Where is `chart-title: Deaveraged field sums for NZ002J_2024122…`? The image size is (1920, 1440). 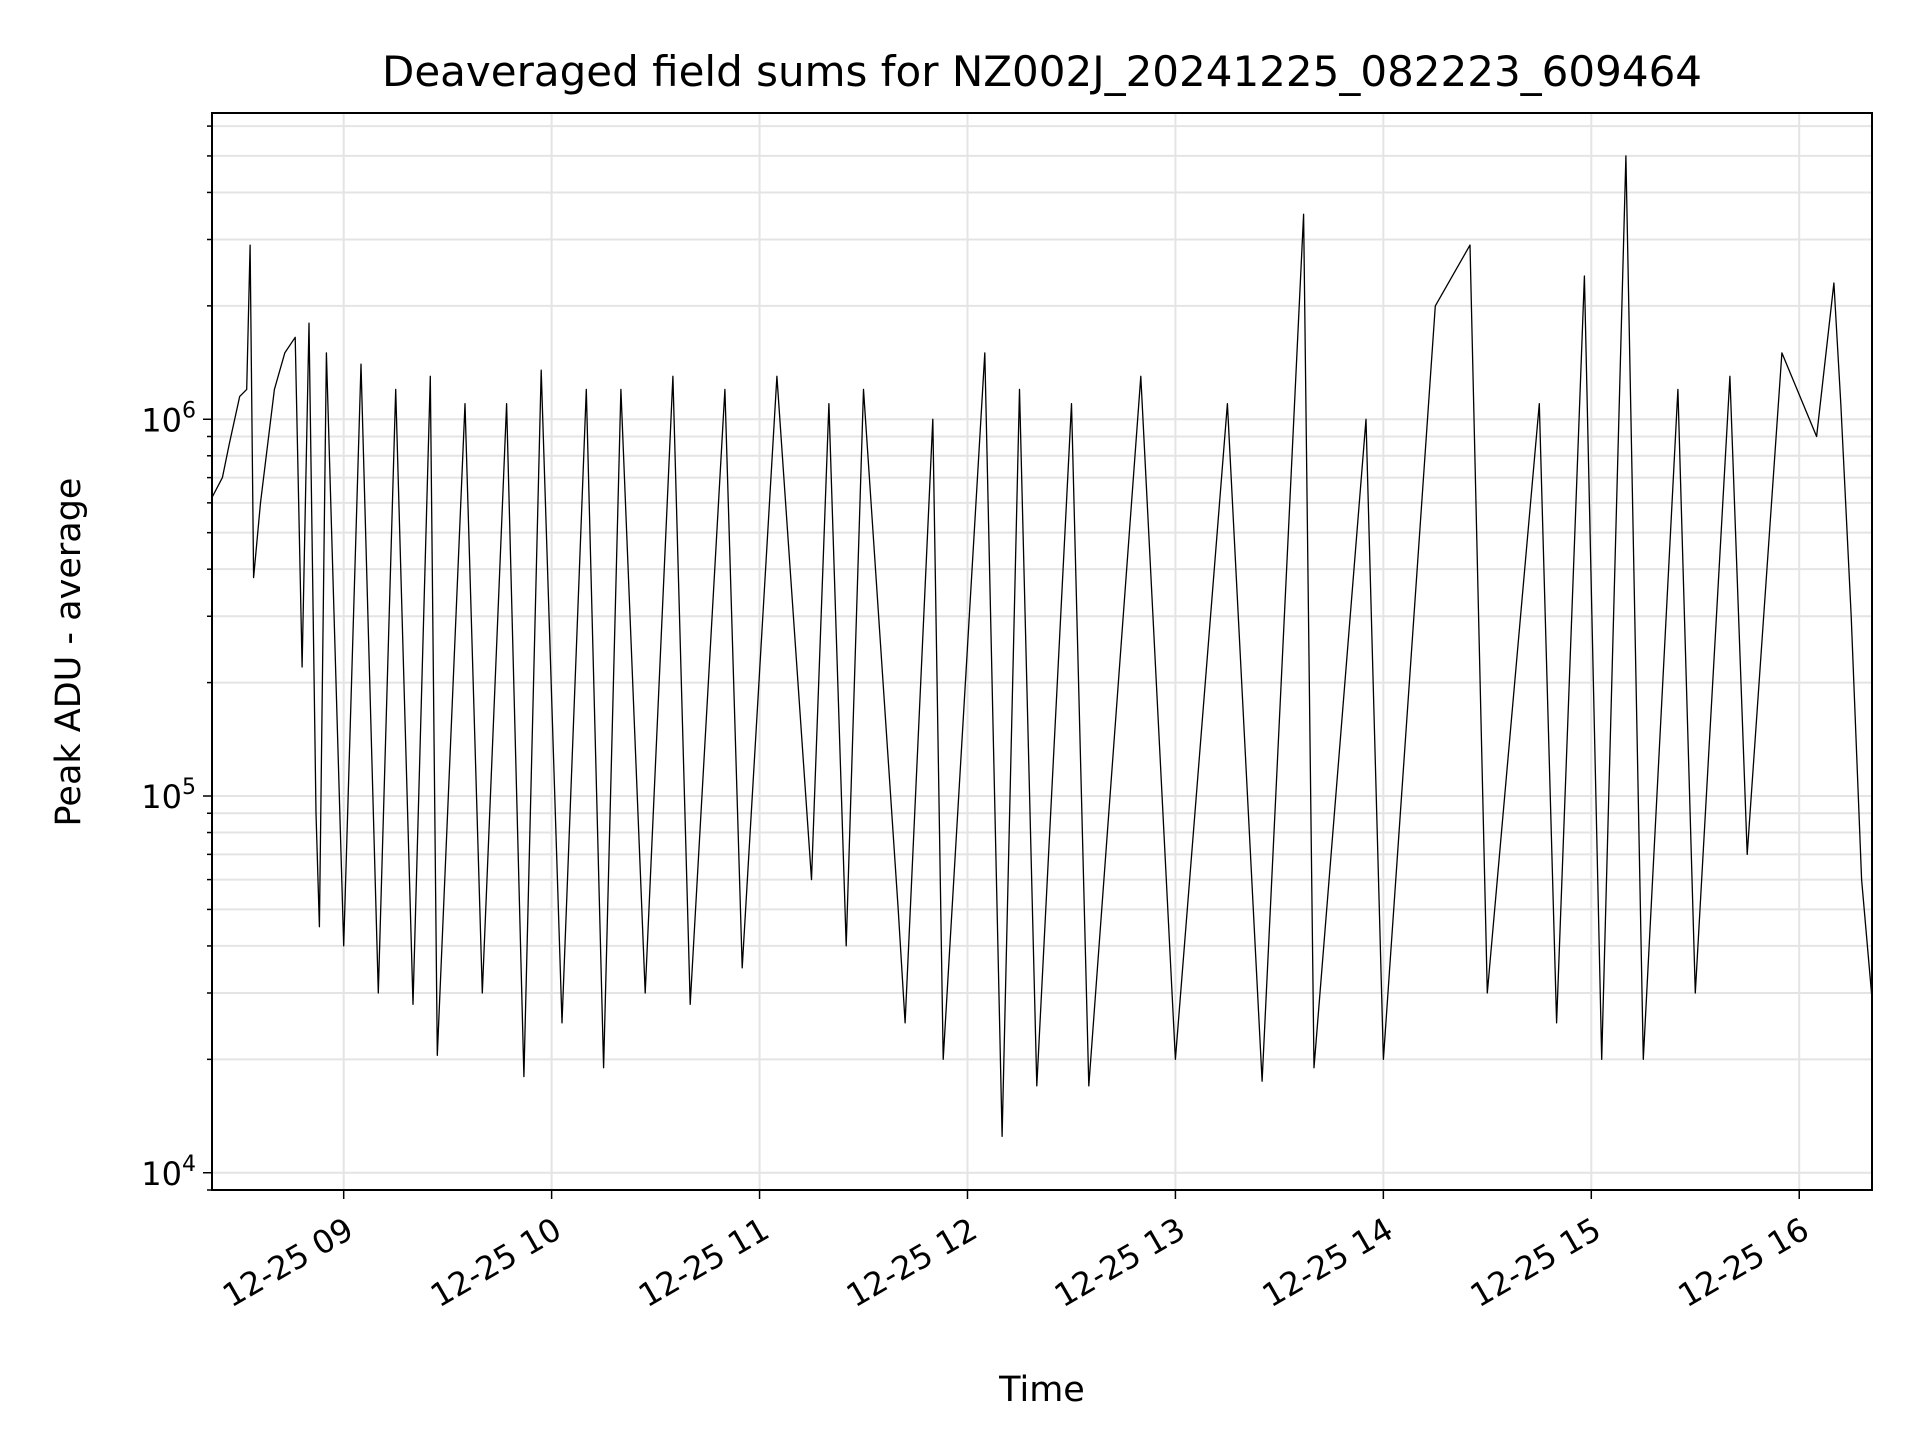
chart-title: Deaveraged field sums for NZ002J_2024122… is located at coordinates (1042, 71).